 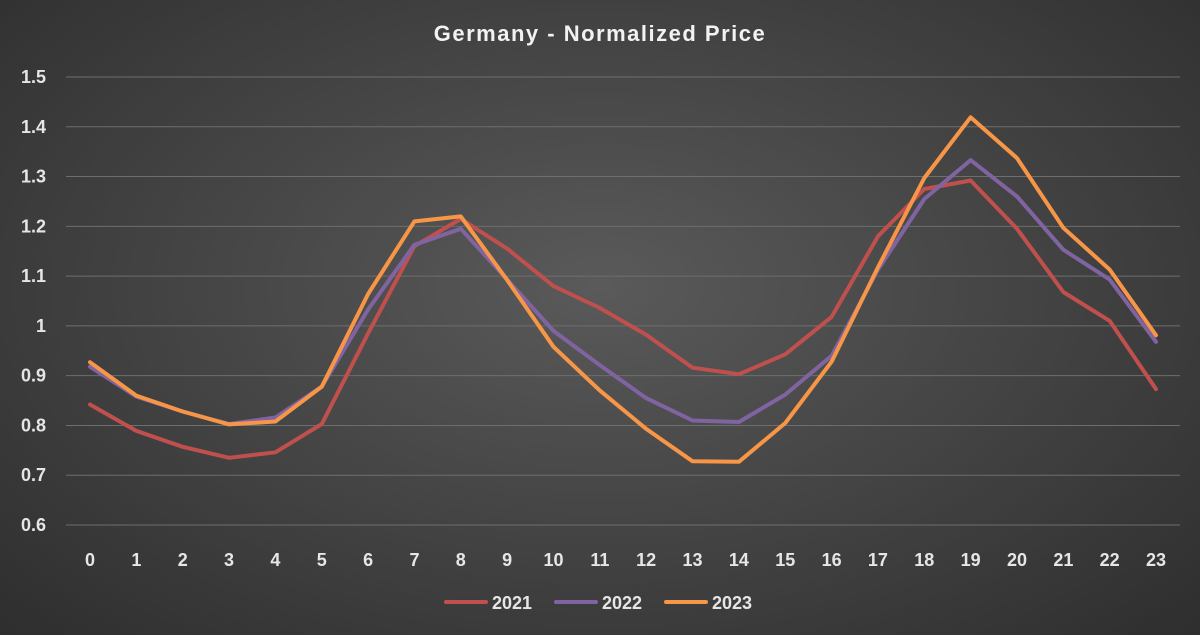 I want to click on x-tick-label: 9, so click(x=507, y=560).